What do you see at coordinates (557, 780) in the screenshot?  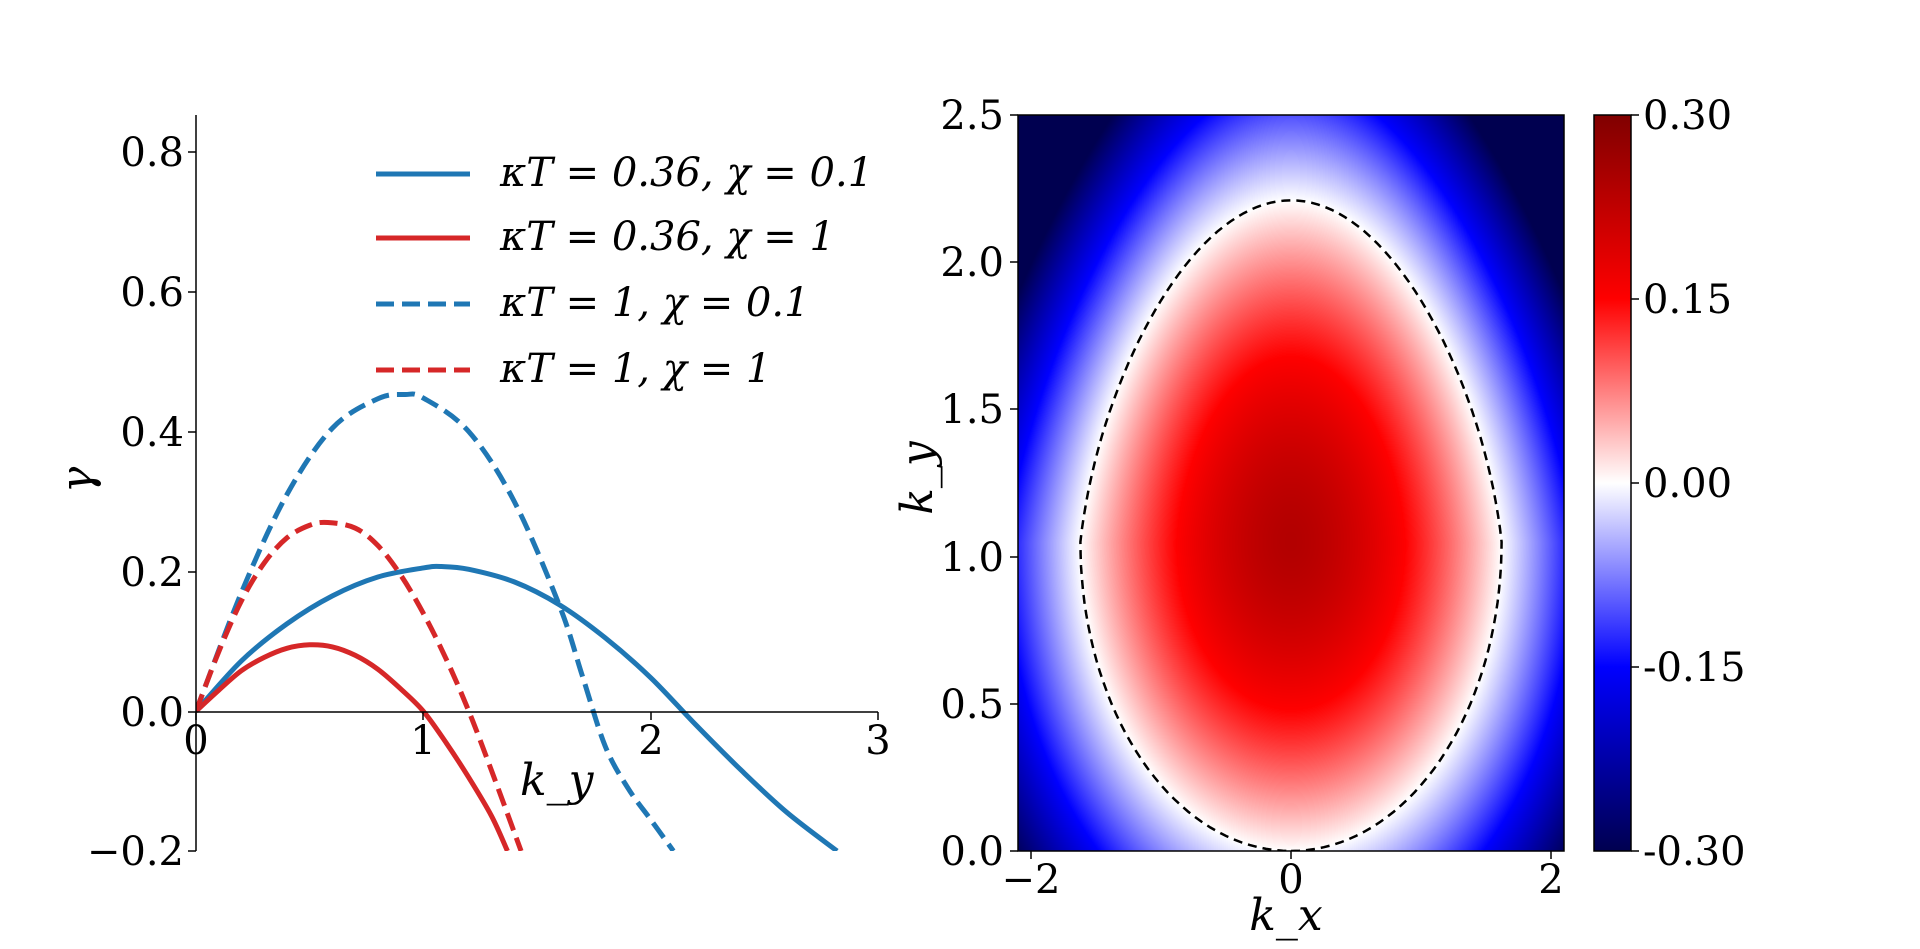 I see `left-x-axis-label: k_y` at bounding box center [557, 780].